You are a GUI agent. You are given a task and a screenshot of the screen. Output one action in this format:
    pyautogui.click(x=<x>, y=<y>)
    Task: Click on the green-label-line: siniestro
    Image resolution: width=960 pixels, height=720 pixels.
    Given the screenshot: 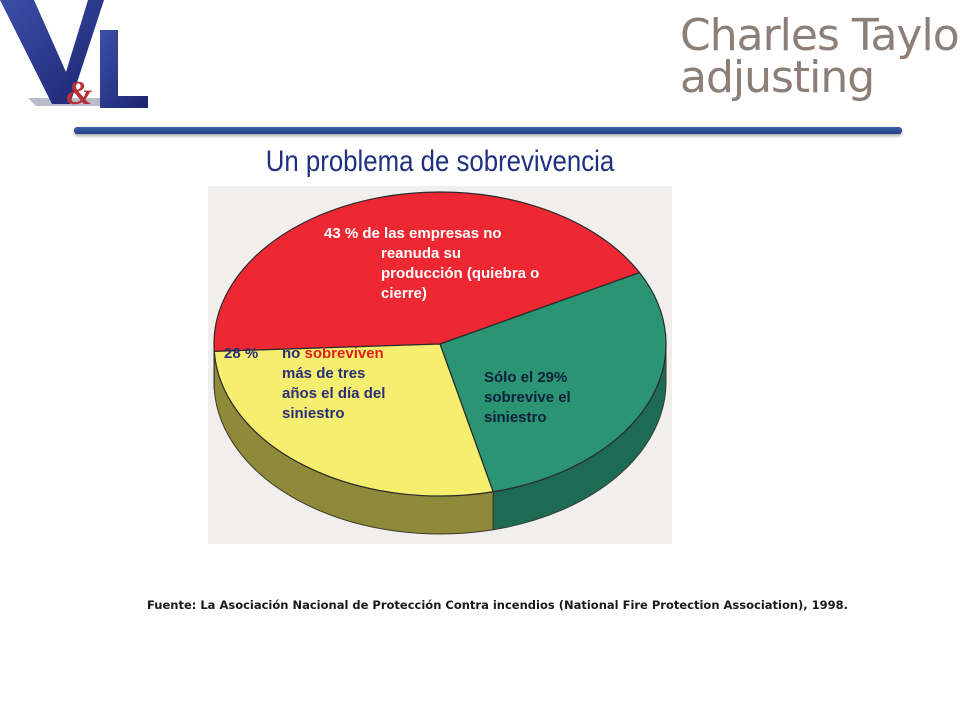 What is the action you would take?
    pyautogui.click(x=515, y=417)
    